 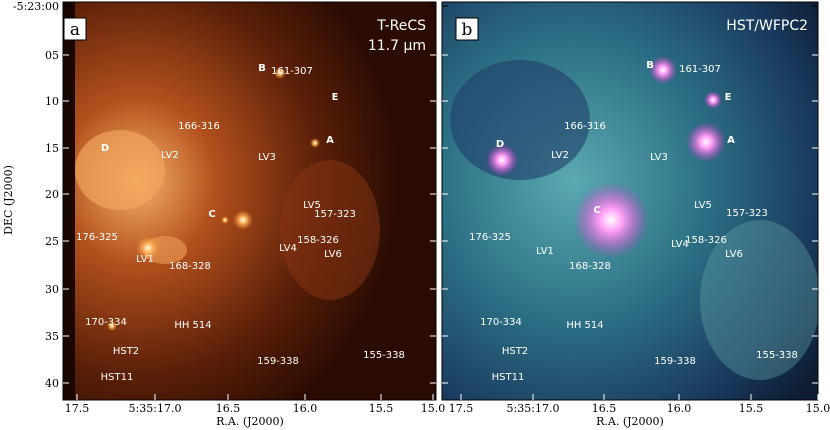 I want to click on y-tick-label: 20, so click(x=52, y=194).